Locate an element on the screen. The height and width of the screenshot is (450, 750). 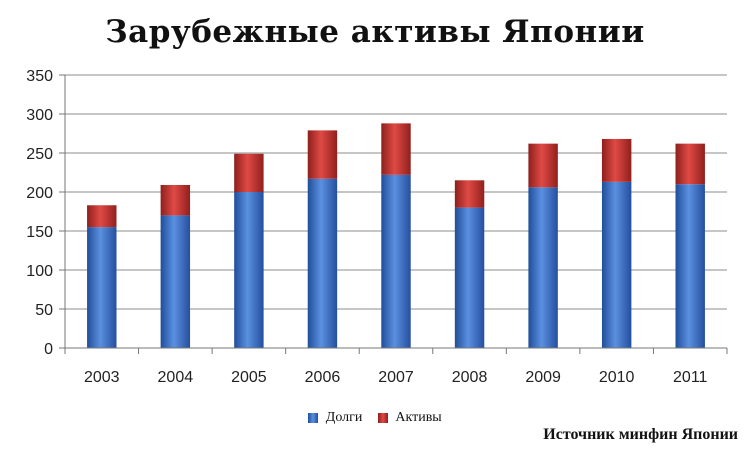
x-tick-label: 2006 is located at coordinates (323, 377).